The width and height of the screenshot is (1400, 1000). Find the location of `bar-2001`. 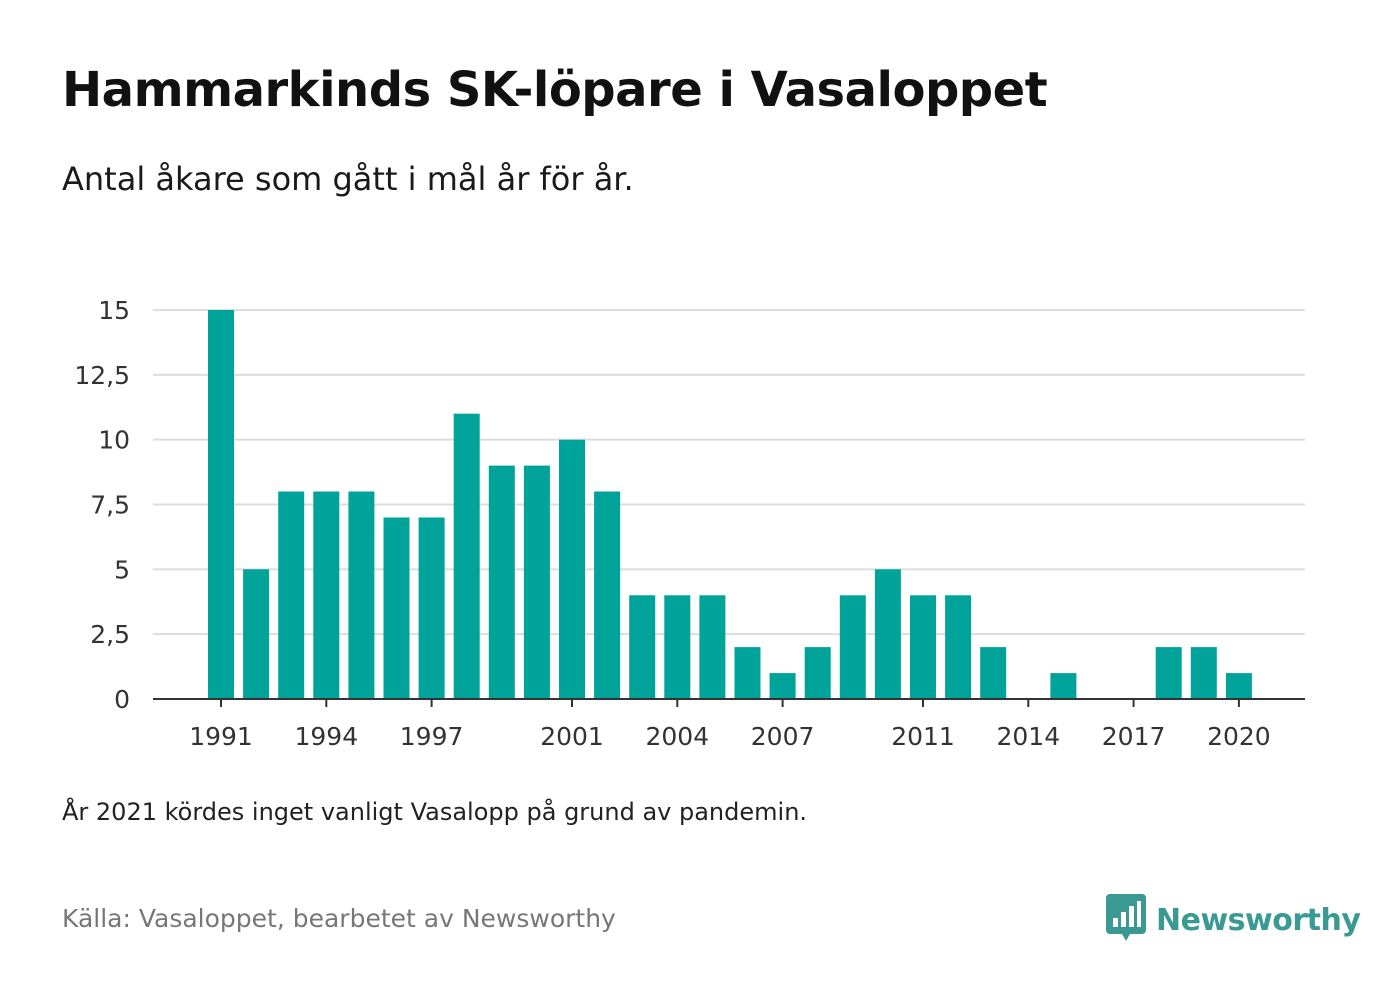

bar-2001 is located at coordinates (572, 569).